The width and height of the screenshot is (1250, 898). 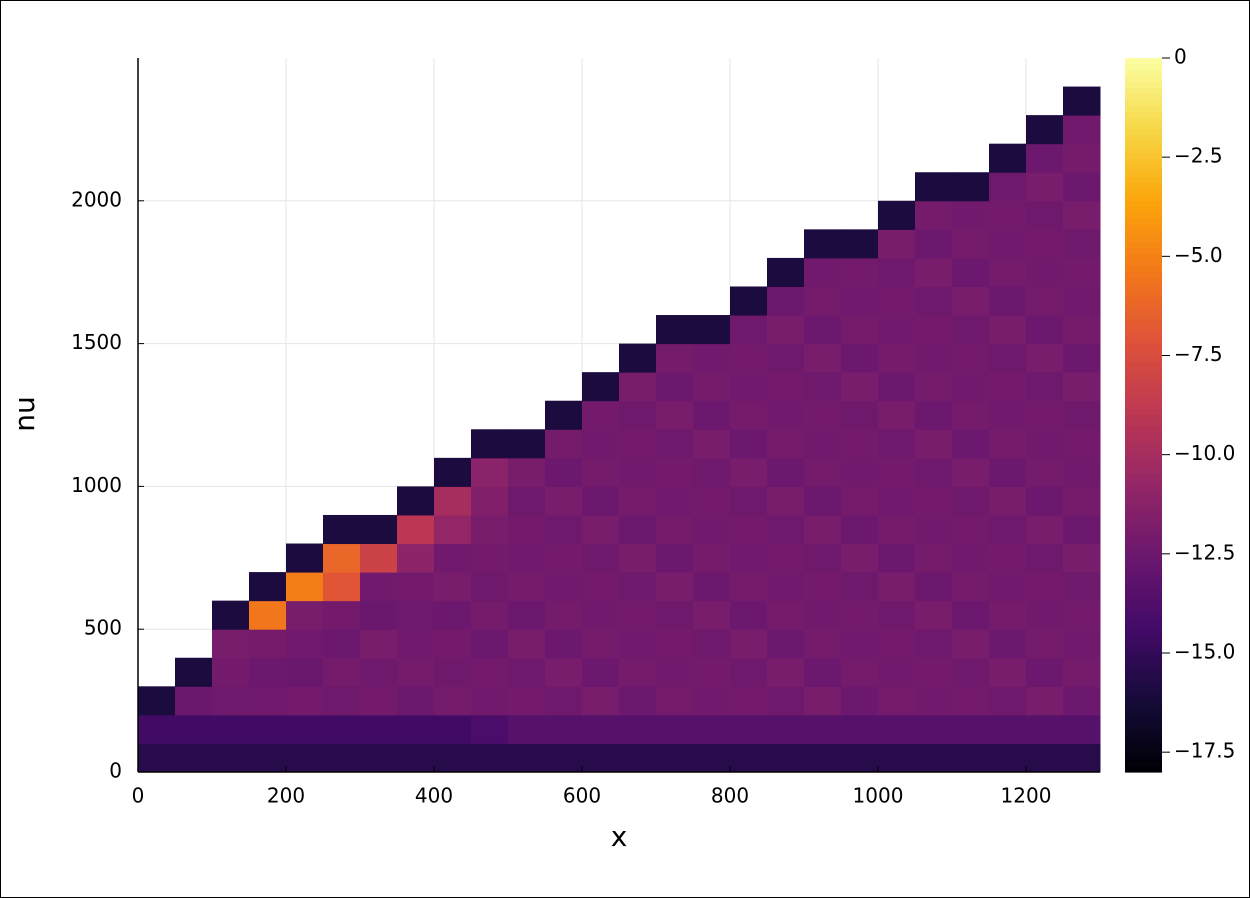 What do you see at coordinates (1204, 751) in the screenshot?
I see `colorbar-tick-label: −17.5` at bounding box center [1204, 751].